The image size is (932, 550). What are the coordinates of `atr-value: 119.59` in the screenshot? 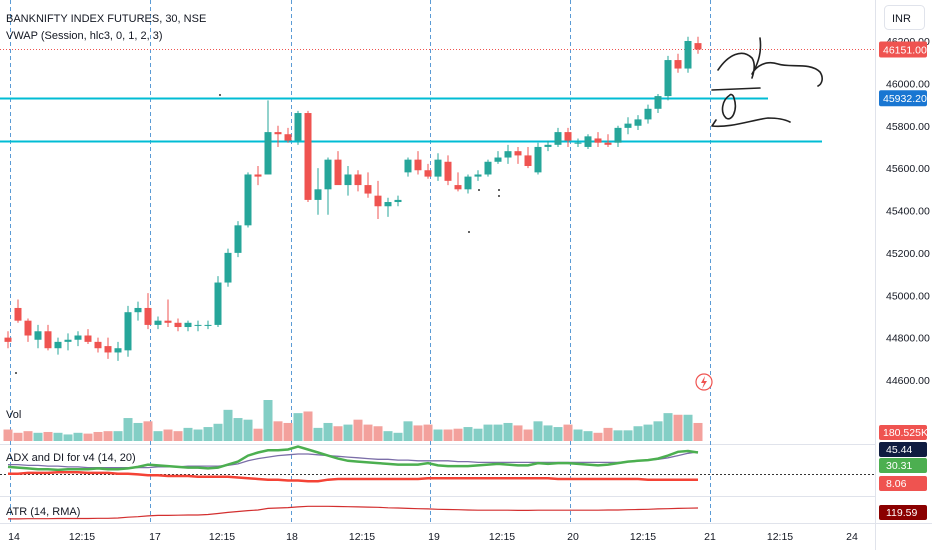 It's located at (901, 513).